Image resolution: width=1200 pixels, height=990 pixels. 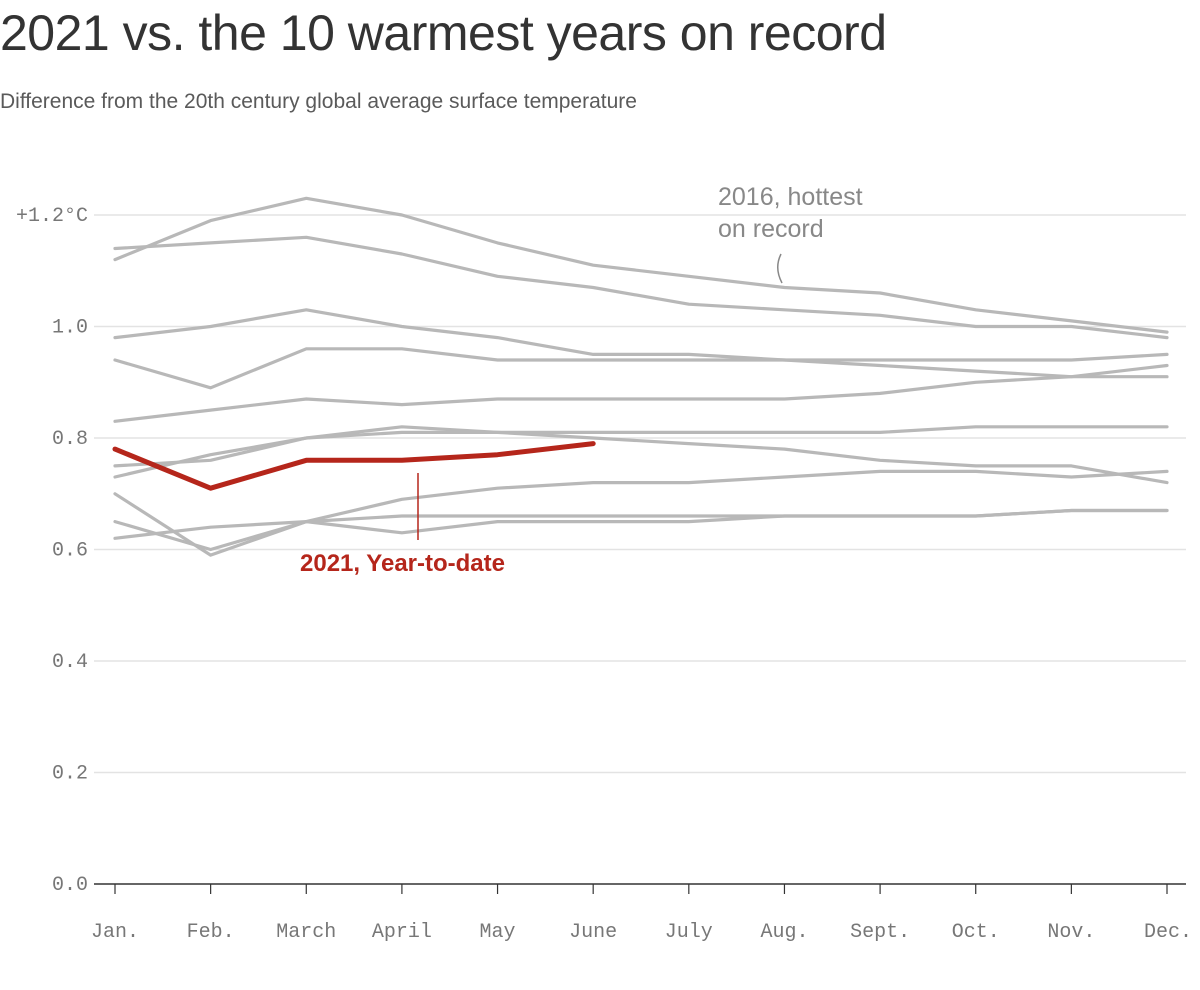 What do you see at coordinates (306, 932) in the screenshot?
I see `x-tick-label: March` at bounding box center [306, 932].